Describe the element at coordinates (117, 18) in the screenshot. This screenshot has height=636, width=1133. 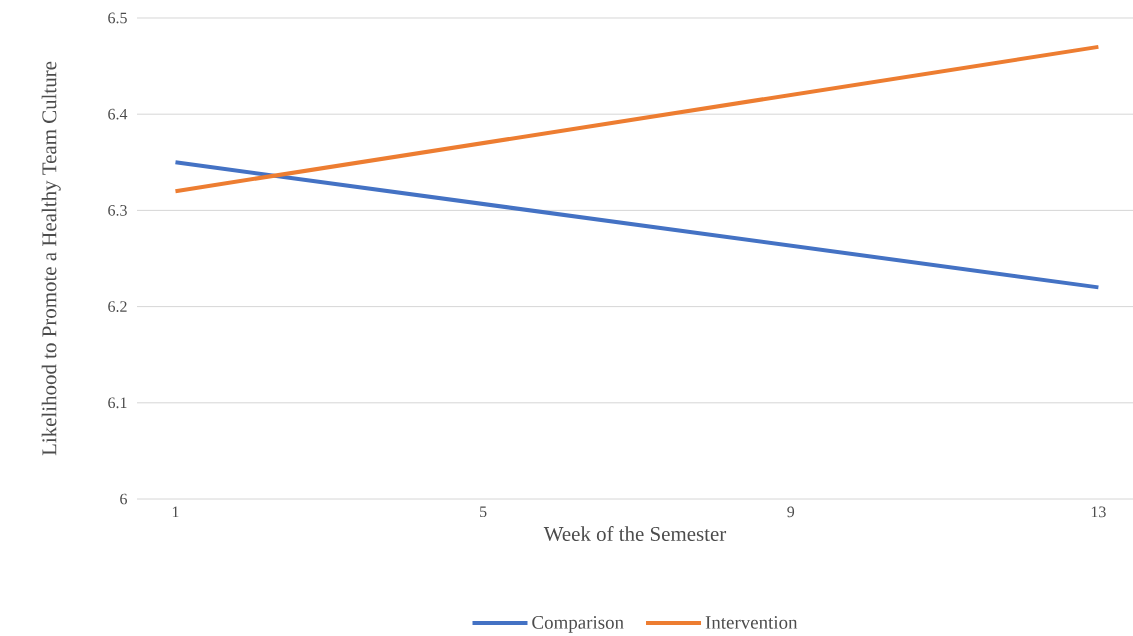
I see `y-tick-label: 6.5` at that location.